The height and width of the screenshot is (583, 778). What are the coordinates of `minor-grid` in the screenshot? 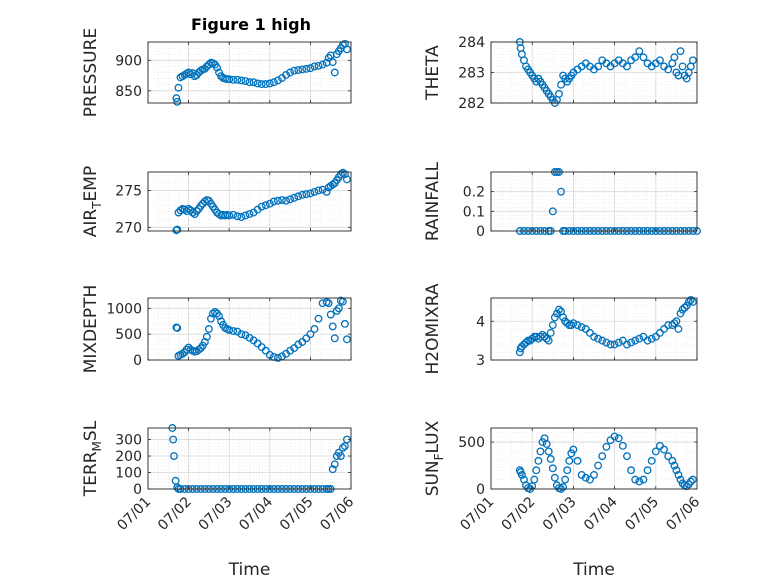 It's located at (249, 72).